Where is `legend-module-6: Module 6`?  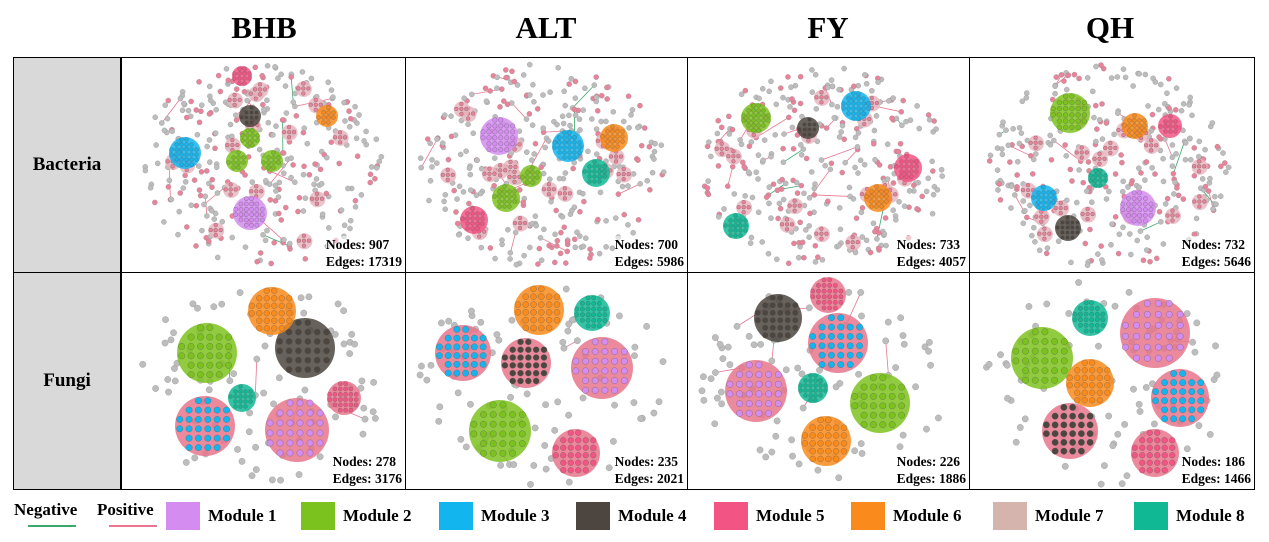 legend-module-6: Module 6 is located at coordinates (906, 516).